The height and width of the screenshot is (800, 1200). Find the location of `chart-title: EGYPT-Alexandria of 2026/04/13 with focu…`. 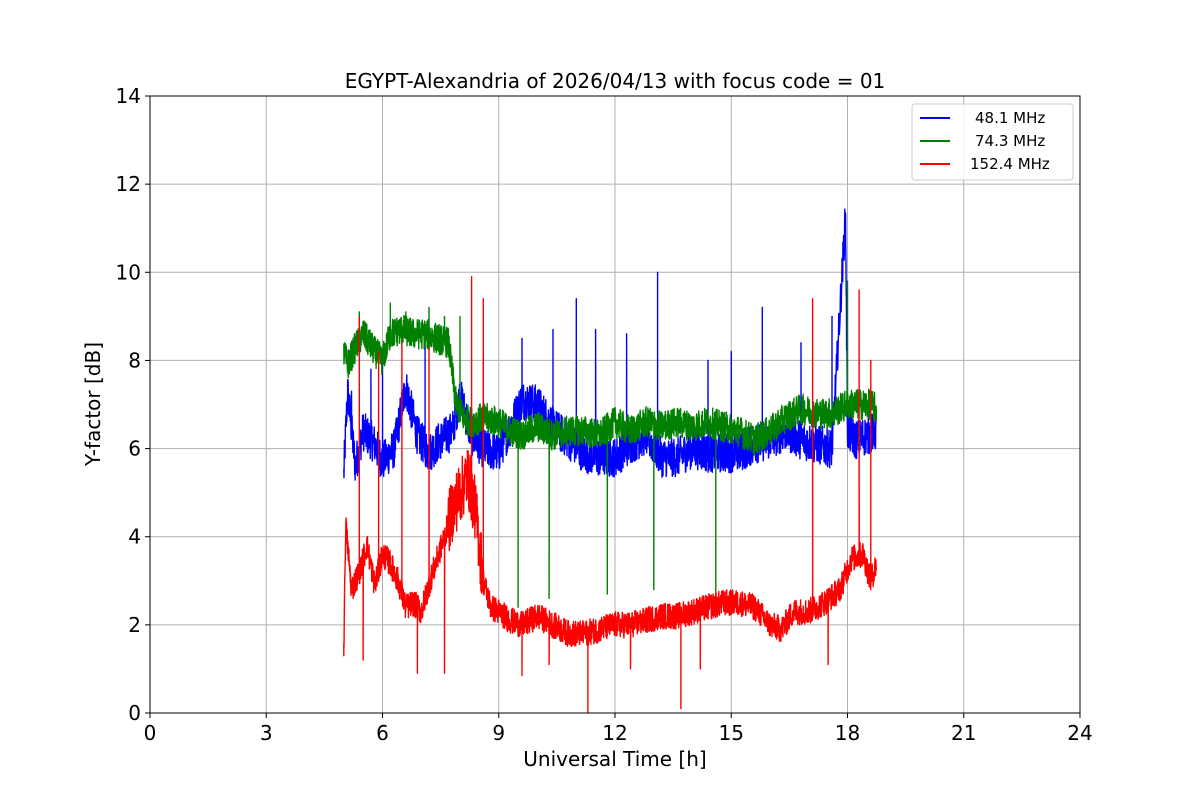

chart-title: EGYPT-Alexandria of 2026/04/13 with focu… is located at coordinates (615, 81).